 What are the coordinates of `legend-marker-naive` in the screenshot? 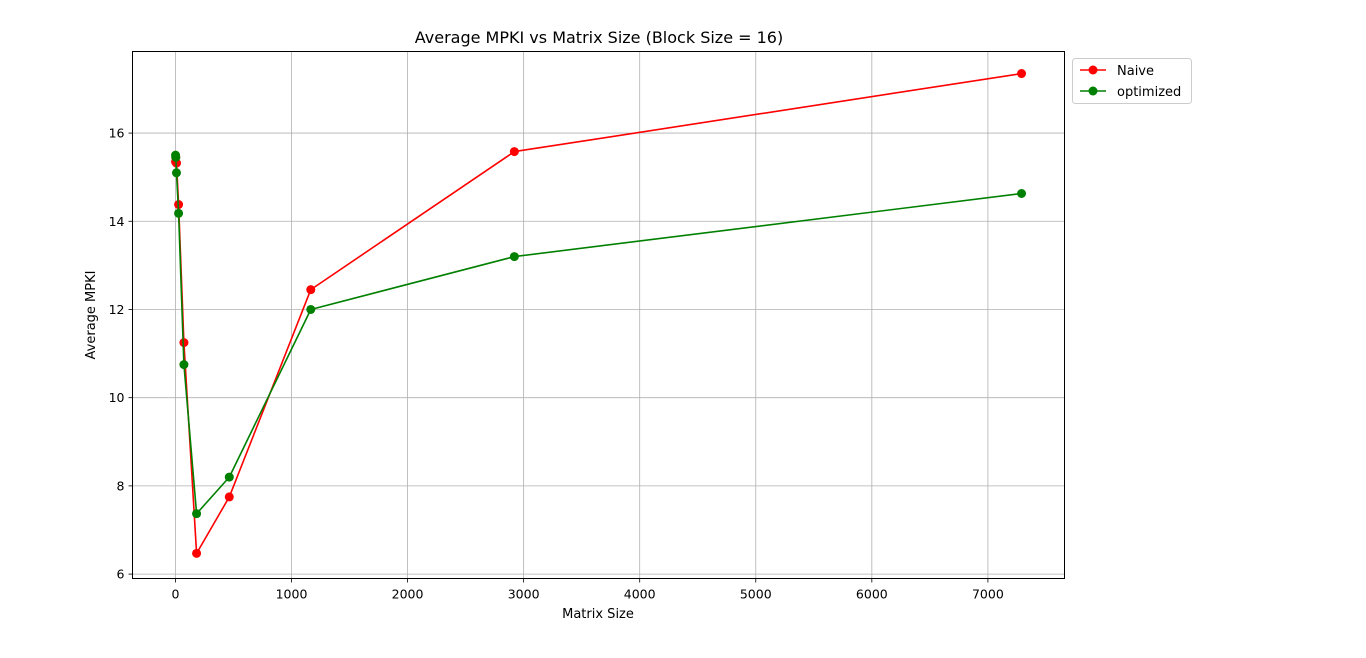 It's located at (1093, 70).